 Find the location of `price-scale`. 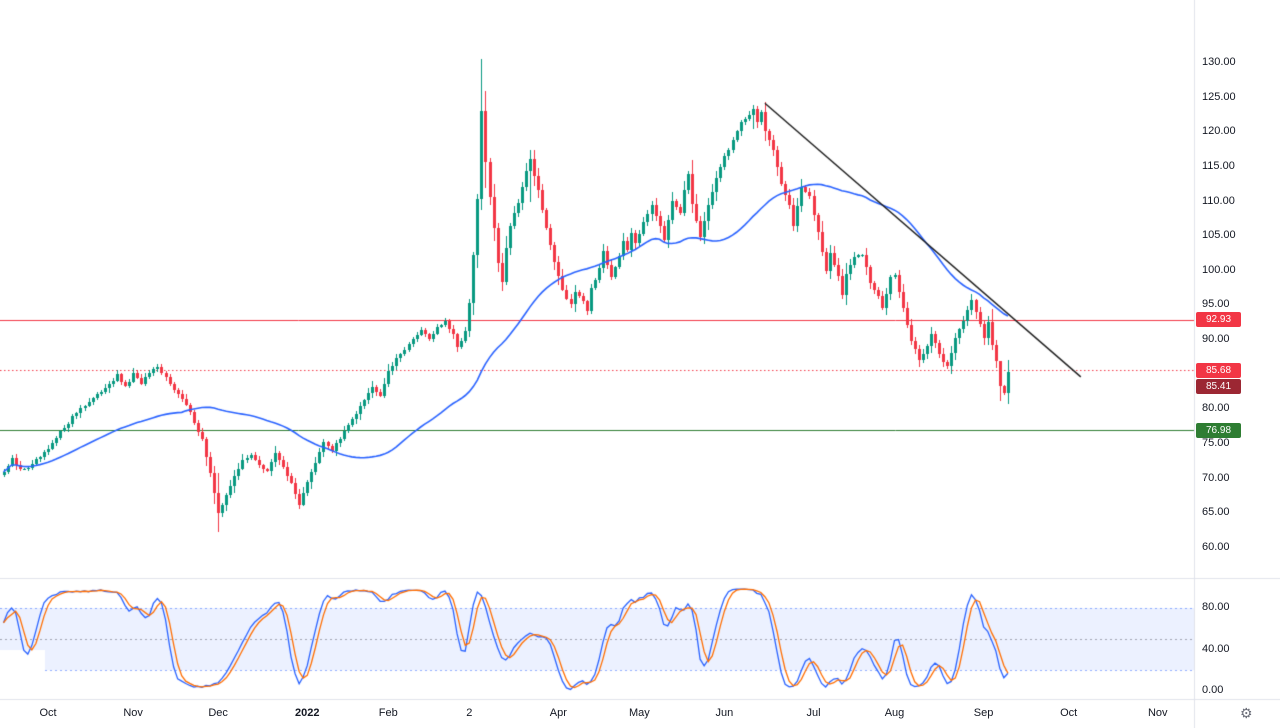

price-scale is located at coordinates (1237, 350).